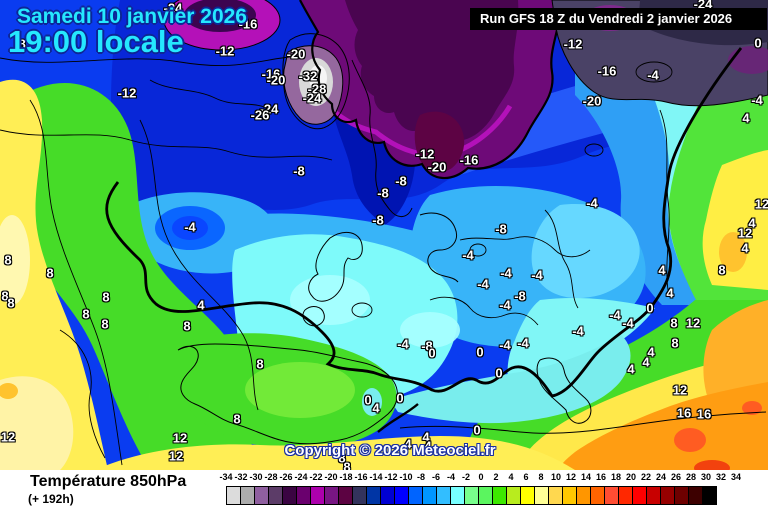 The height and width of the screenshot is (512, 768). What do you see at coordinates (398, 418) in the screenshot?
I see `contour-zero-line-spain` at bounding box center [398, 418].